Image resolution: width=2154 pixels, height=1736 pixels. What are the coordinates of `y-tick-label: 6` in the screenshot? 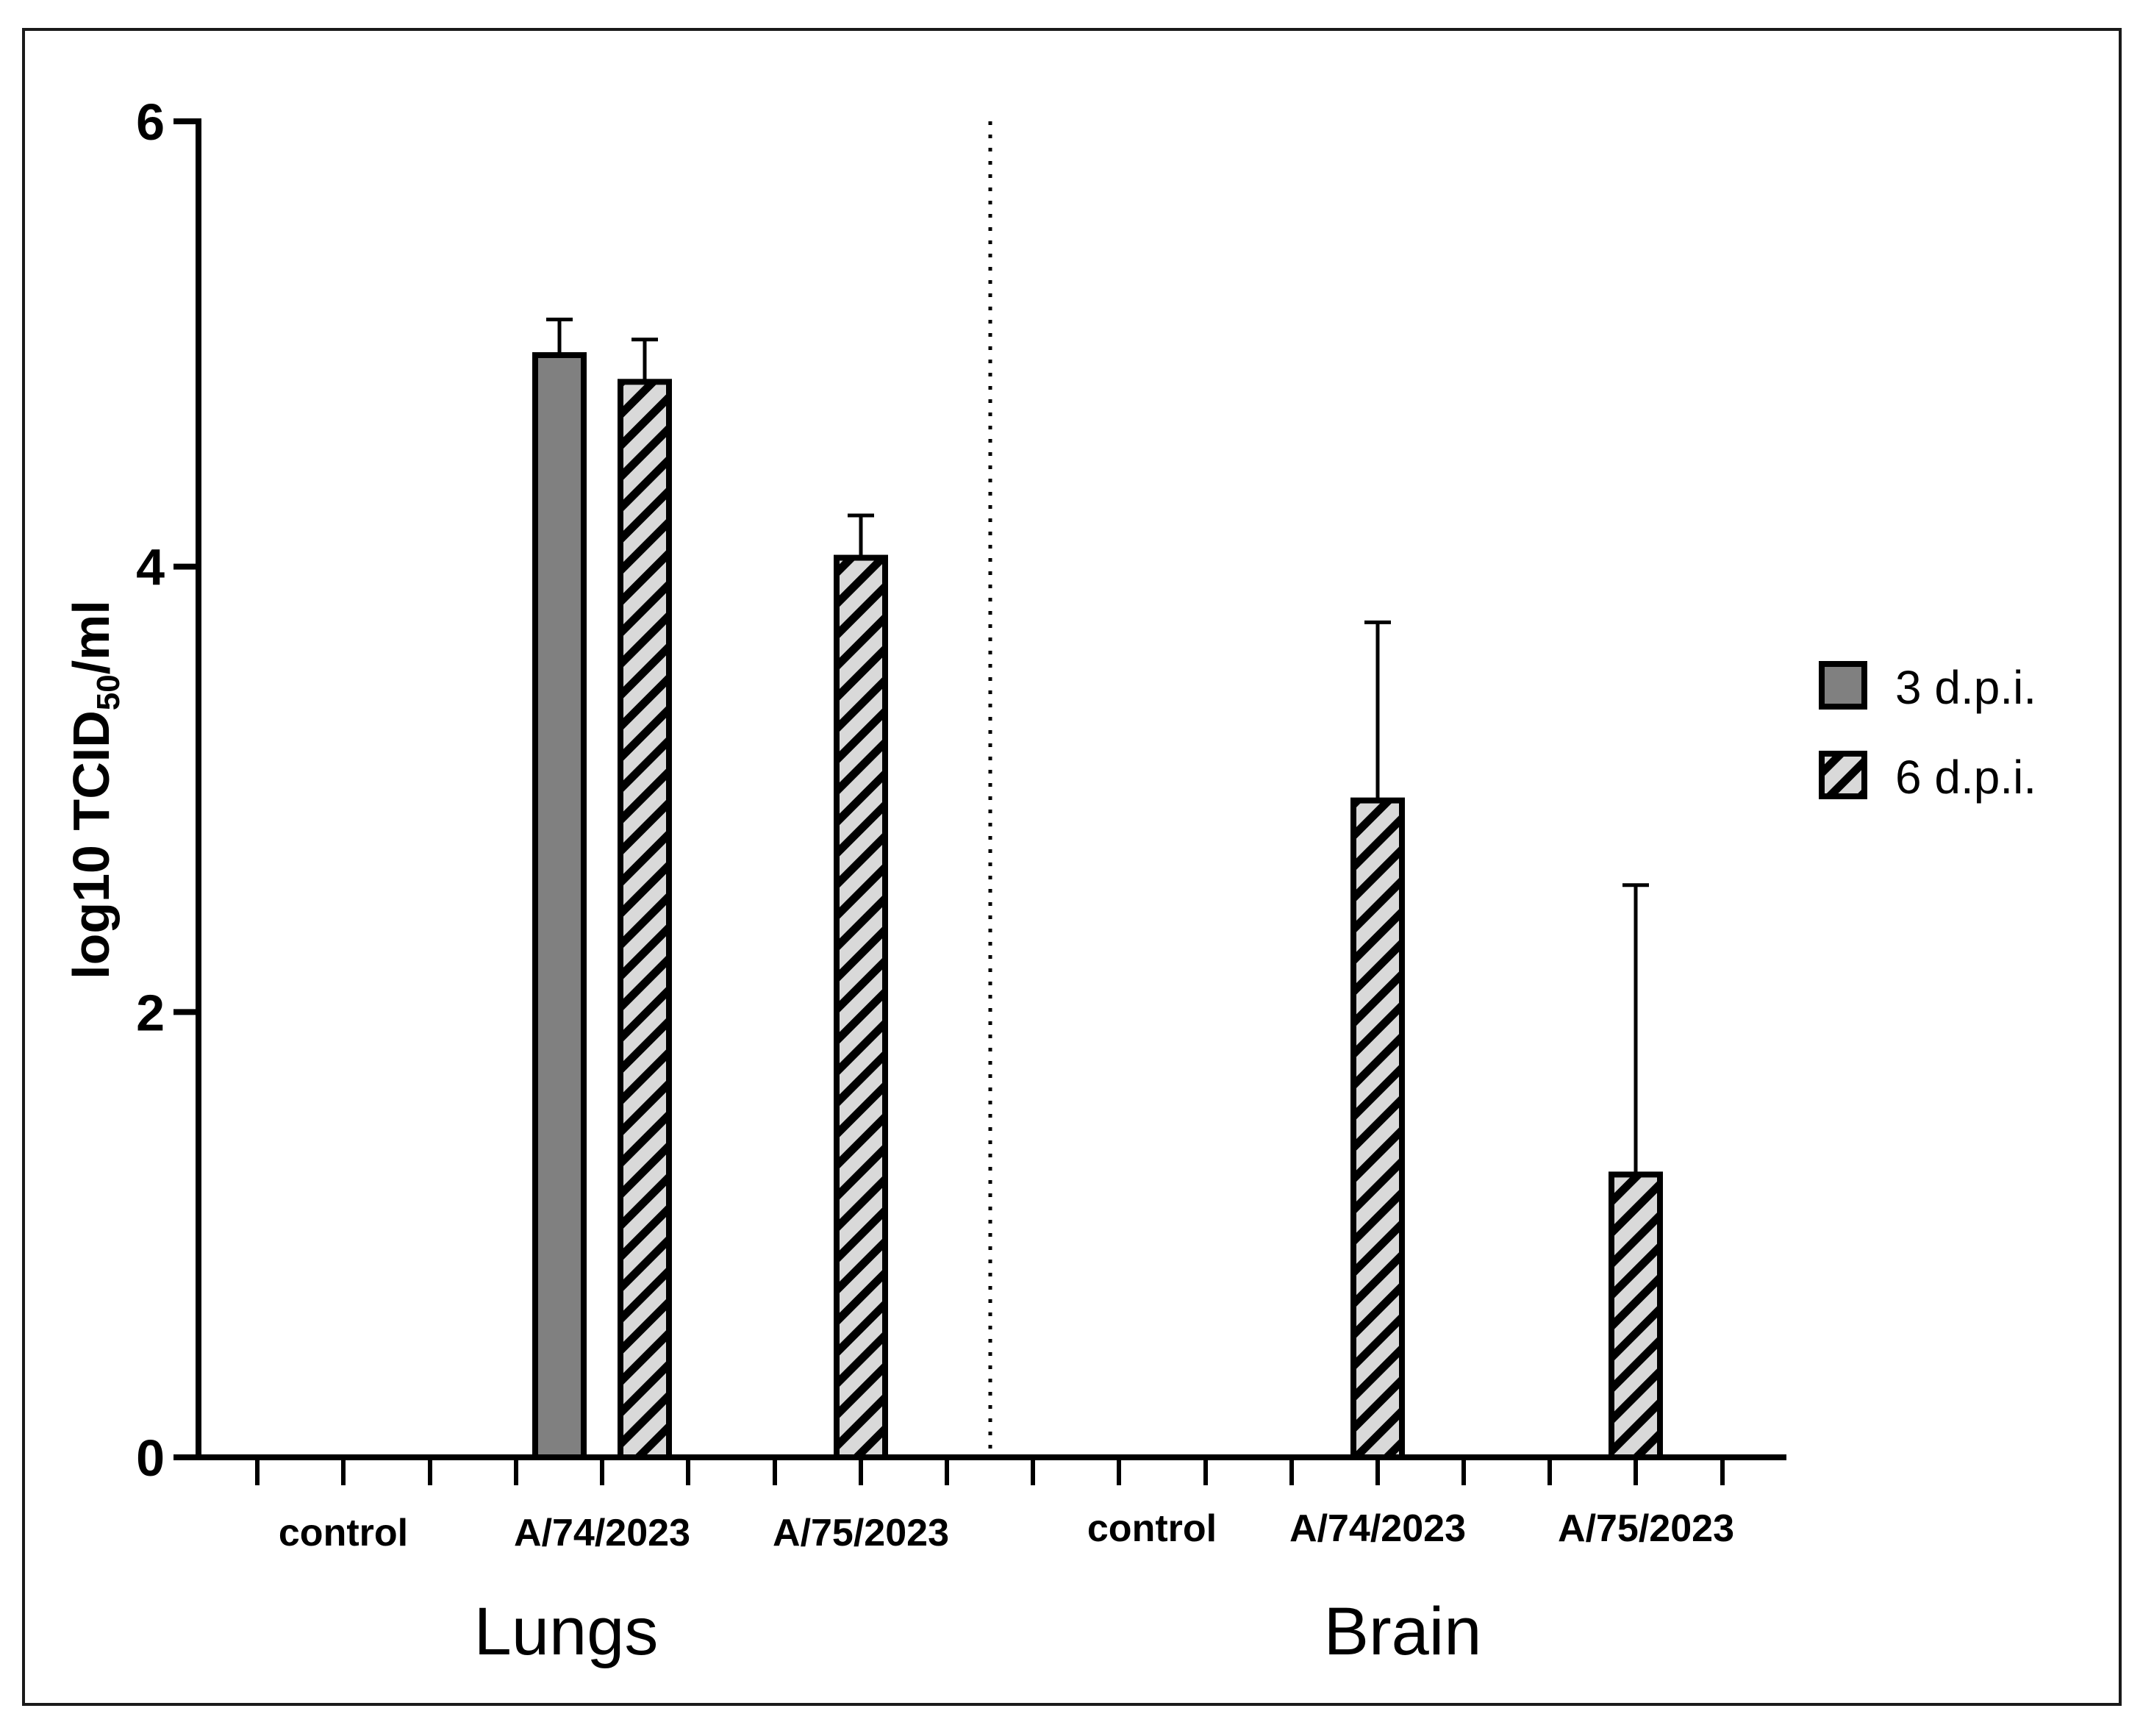 It's located at (150, 122).